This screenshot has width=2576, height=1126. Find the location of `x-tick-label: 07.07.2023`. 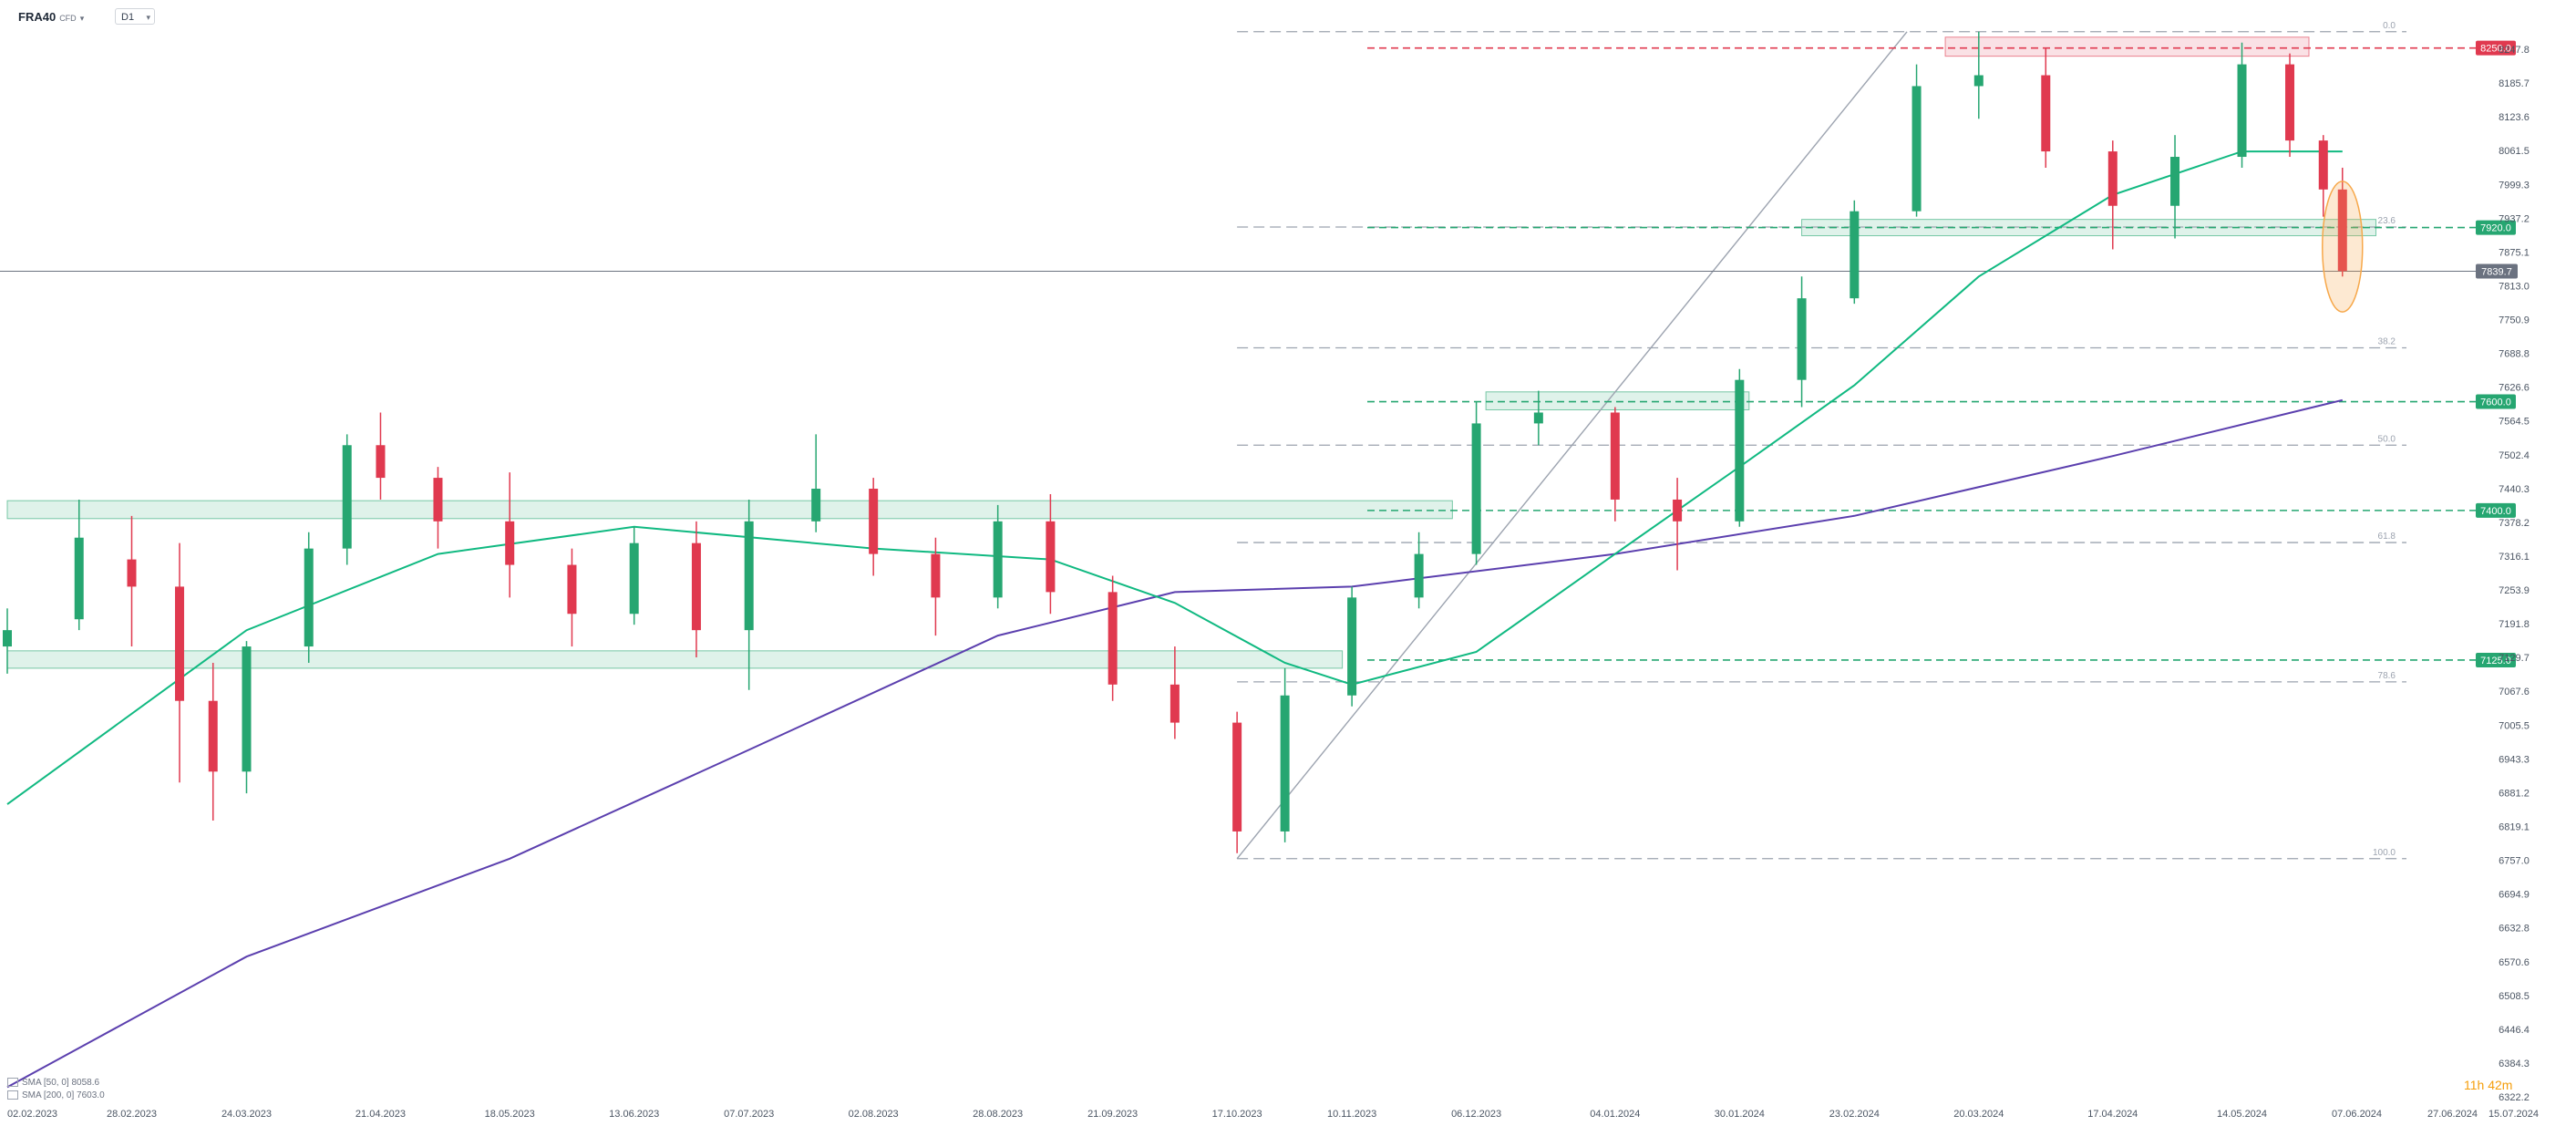

x-tick-label: 07.07.2023 is located at coordinates (749, 1115).